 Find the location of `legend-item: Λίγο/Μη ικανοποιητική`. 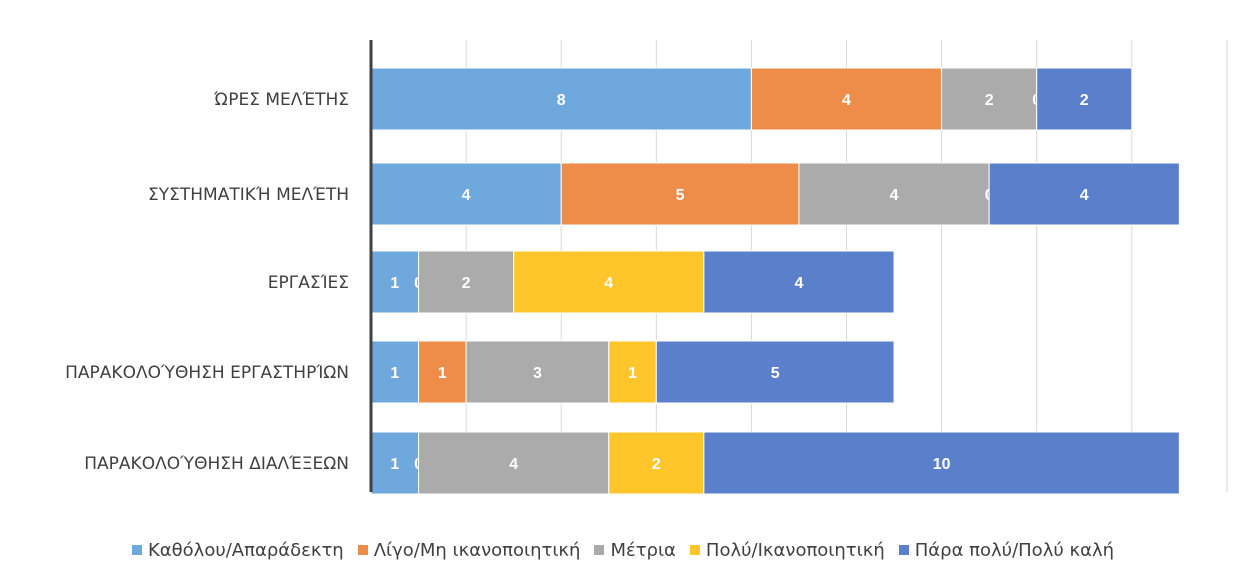

legend-item: Λίγο/Μη ικανοποιητική is located at coordinates (469, 550).